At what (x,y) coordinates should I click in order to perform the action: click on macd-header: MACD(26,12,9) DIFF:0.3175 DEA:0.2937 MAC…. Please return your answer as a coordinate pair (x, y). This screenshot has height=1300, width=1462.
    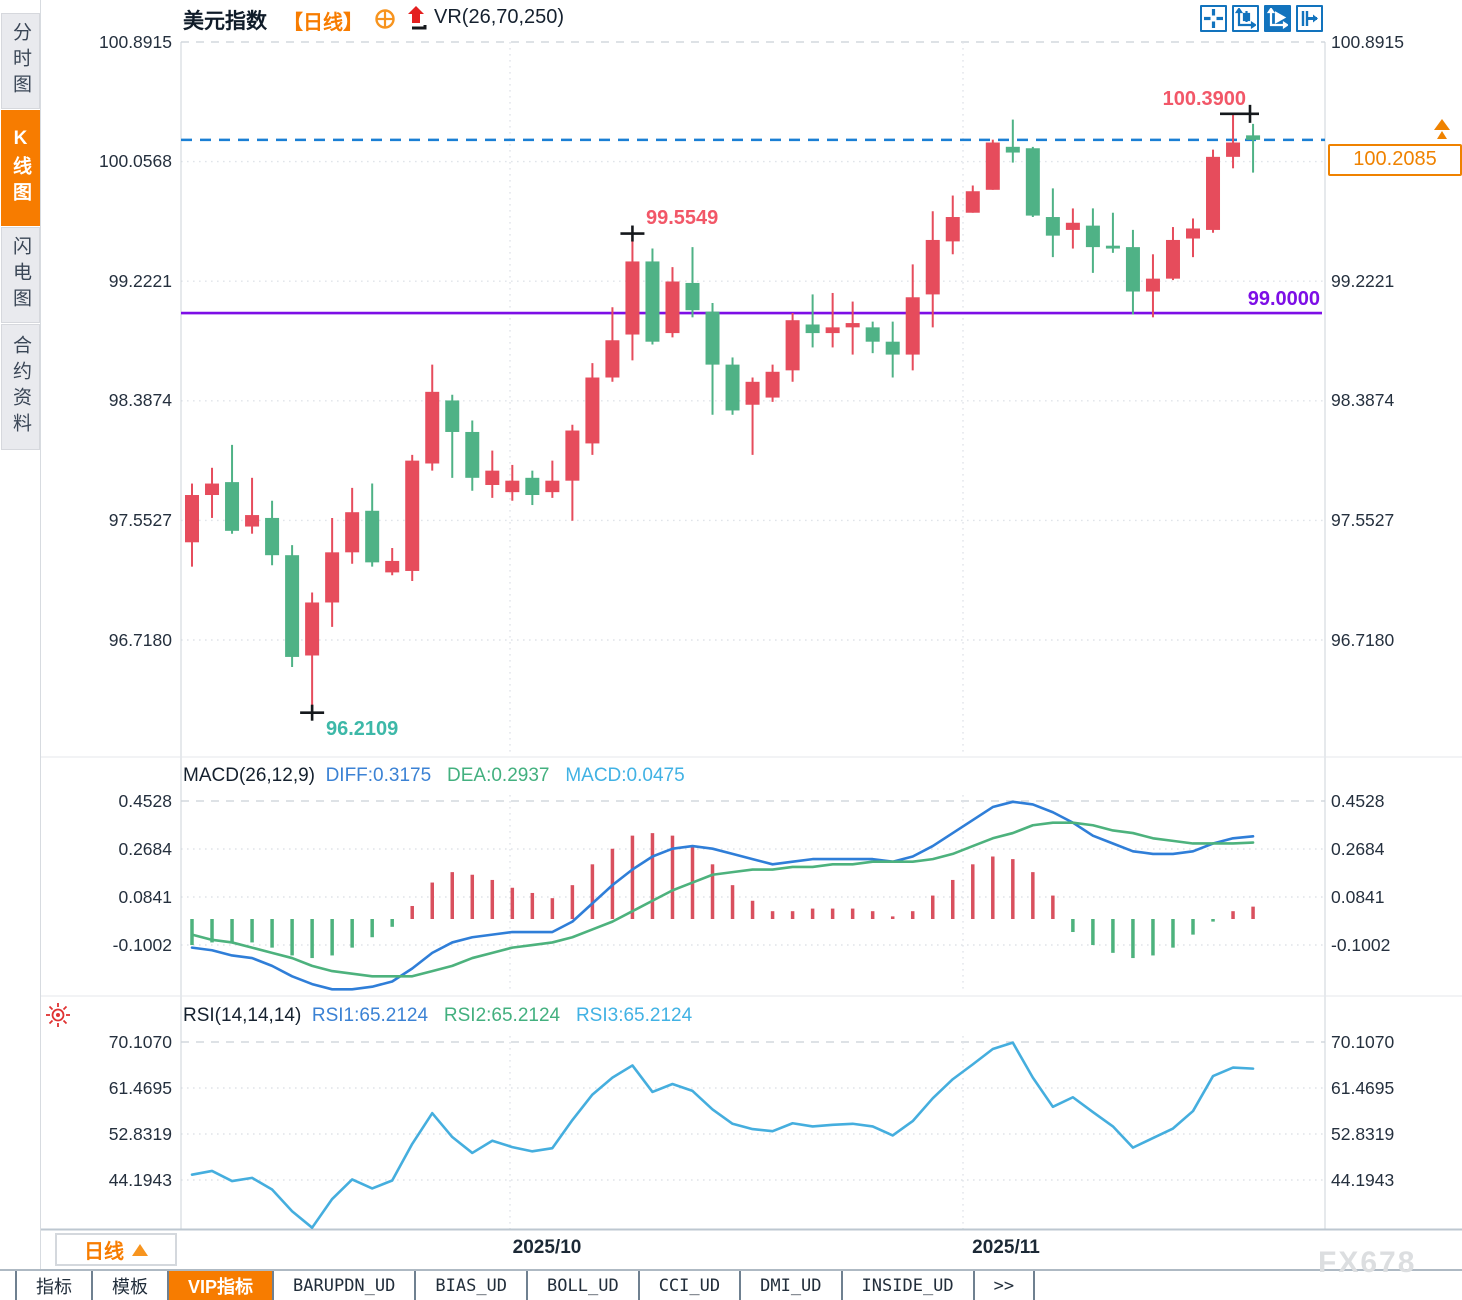
    Looking at the image, I should click on (434, 776).